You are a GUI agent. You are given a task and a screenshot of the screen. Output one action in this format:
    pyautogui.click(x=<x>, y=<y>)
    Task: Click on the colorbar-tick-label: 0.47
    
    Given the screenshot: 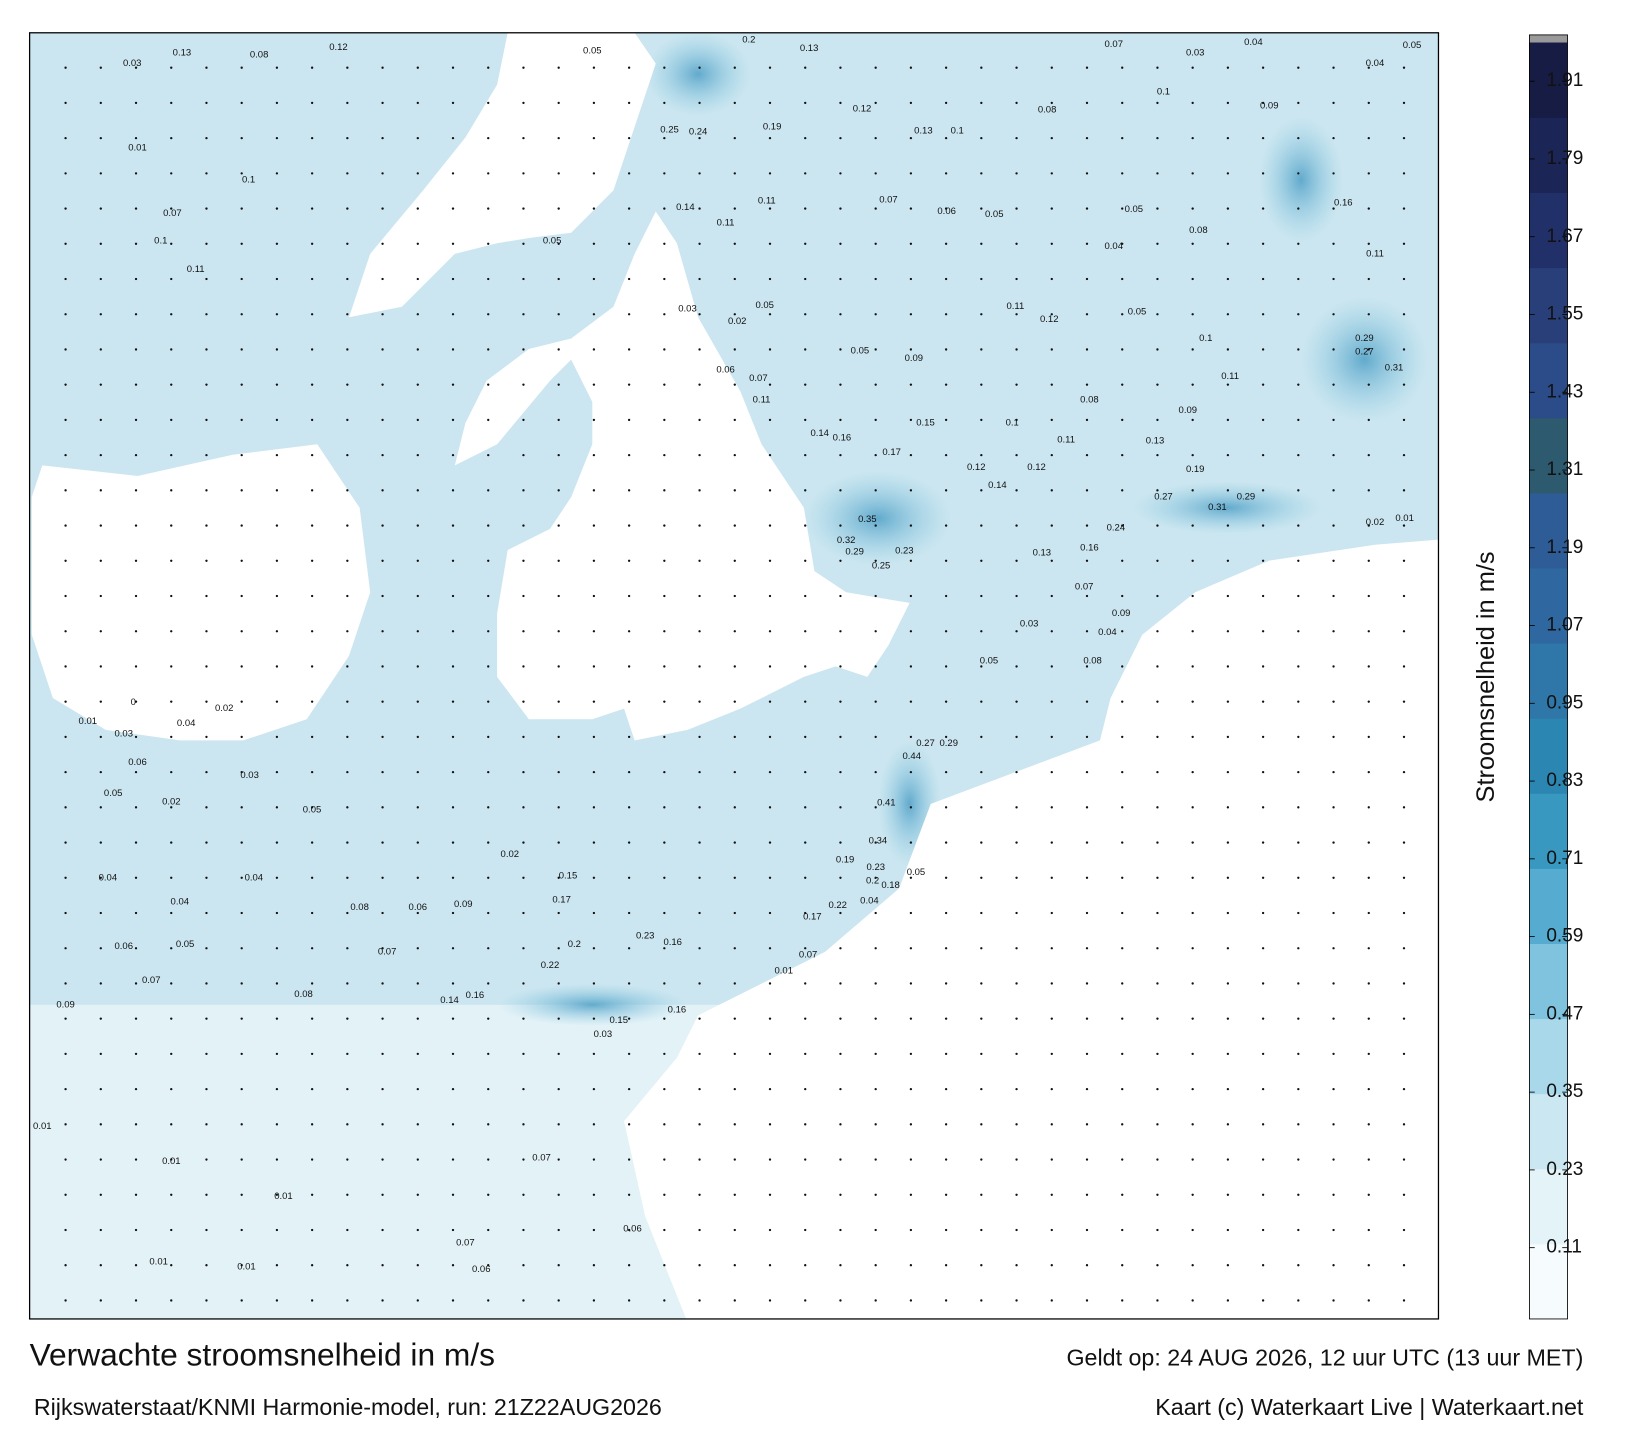 What is the action you would take?
    pyautogui.click(x=1564, y=1013)
    